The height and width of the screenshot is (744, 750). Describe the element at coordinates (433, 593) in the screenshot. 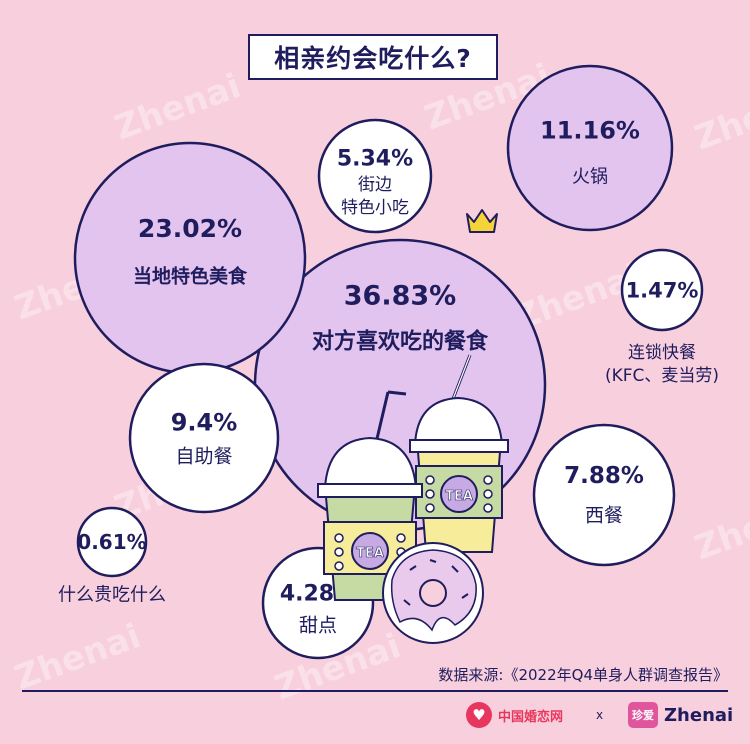

I see `donut-illustration` at that location.